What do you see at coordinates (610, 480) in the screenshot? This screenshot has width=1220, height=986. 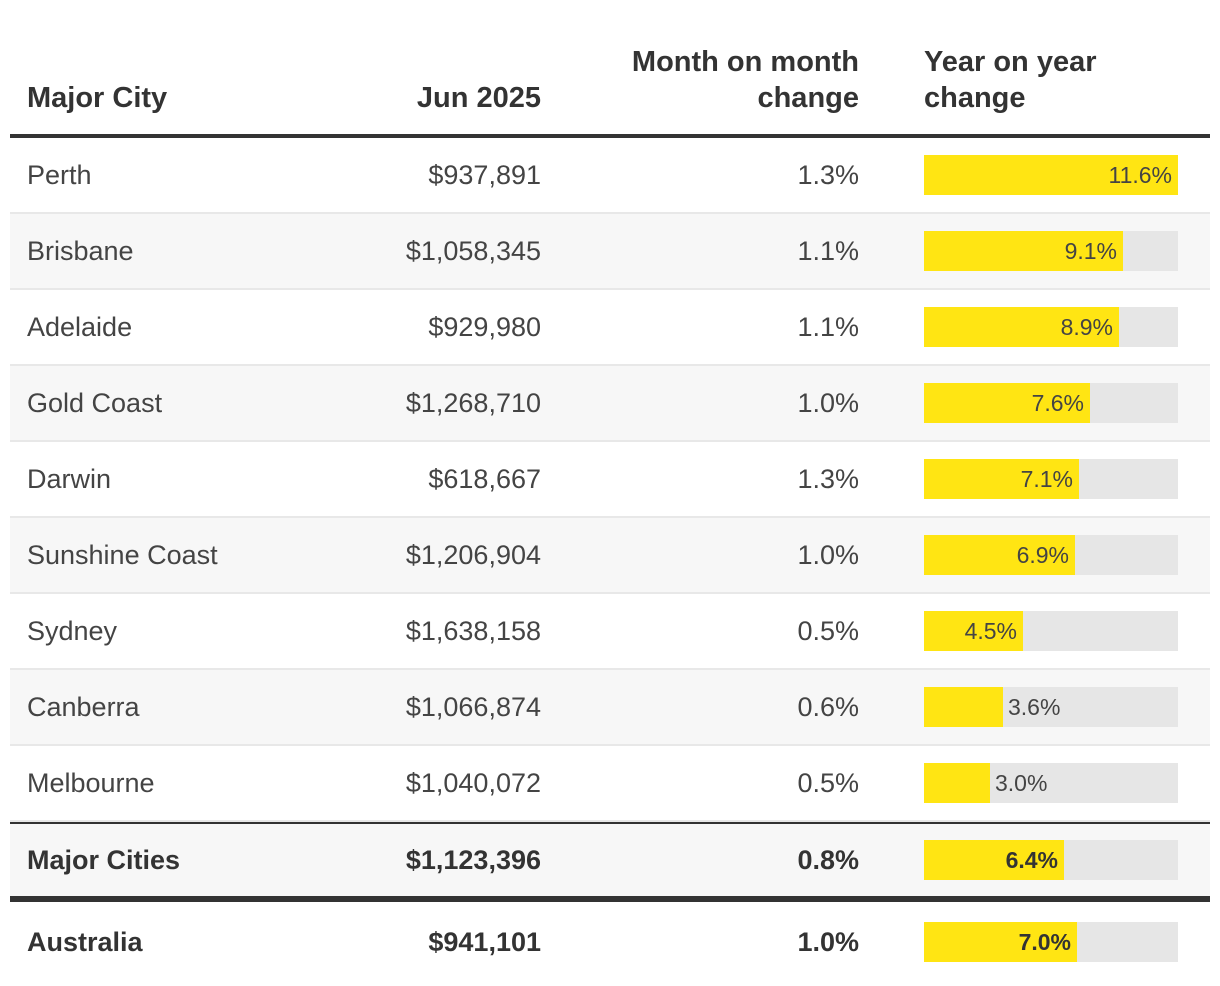 I see `table-row: Darwin $618,667 1.3% 7.1%` at bounding box center [610, 480].